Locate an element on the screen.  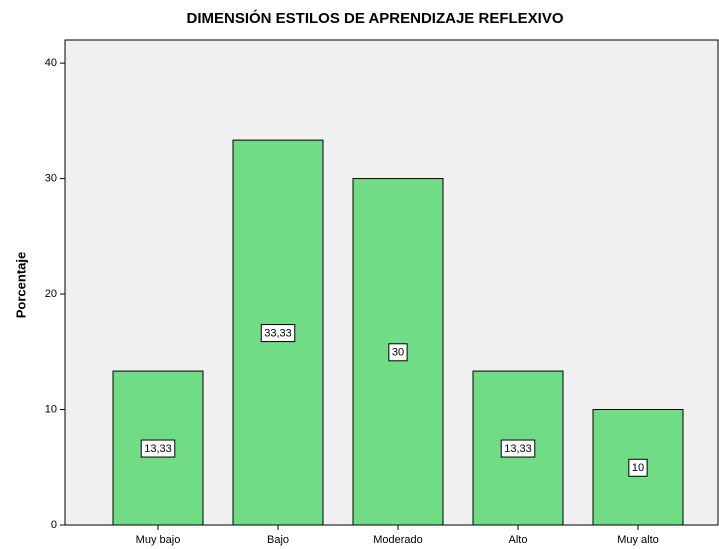
value-label: 33,33 is located at coordinates (278, 333).